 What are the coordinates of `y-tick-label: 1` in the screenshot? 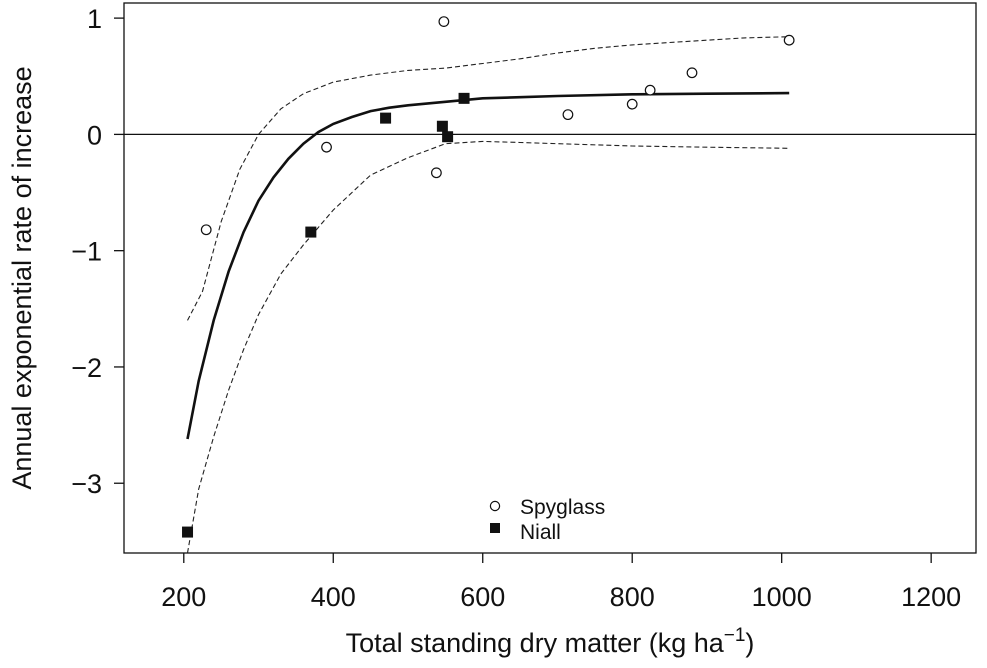 It's located at (94, 19).